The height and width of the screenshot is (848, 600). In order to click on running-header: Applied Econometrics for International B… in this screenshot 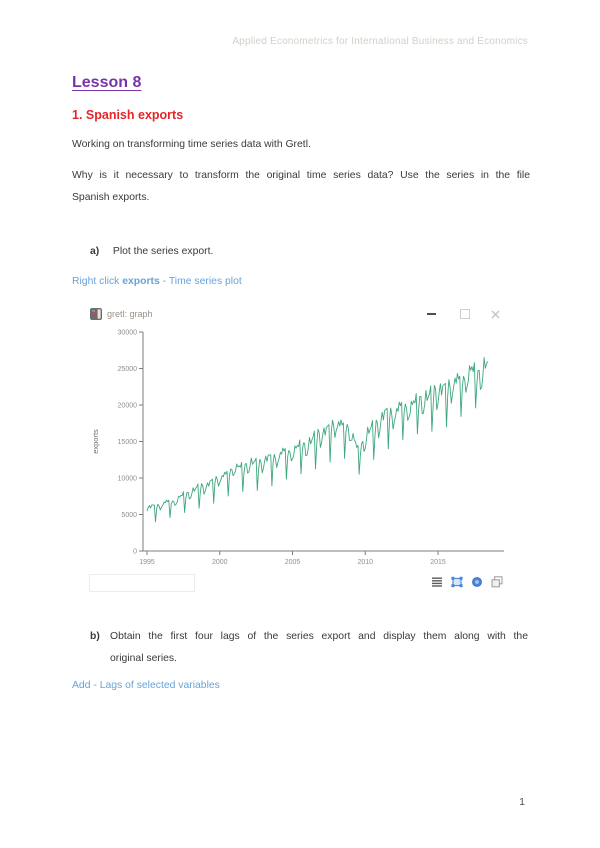, I will do `click(380, 41)`.